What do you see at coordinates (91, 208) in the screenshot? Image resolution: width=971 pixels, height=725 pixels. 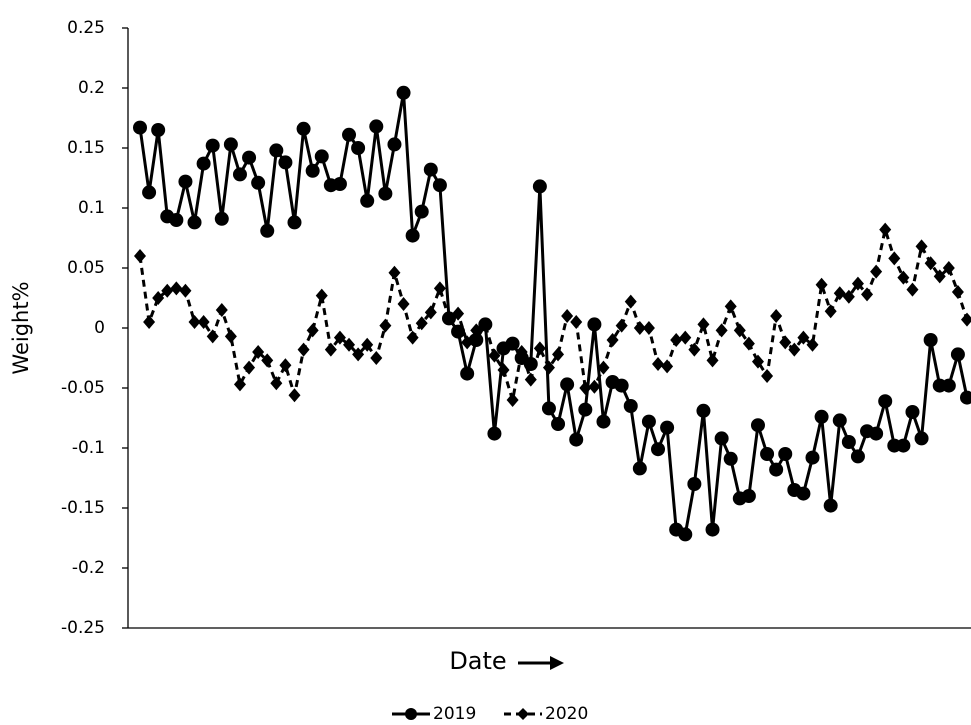 I see `y-tick-label: 0.1` at bounding box center [91, 208].